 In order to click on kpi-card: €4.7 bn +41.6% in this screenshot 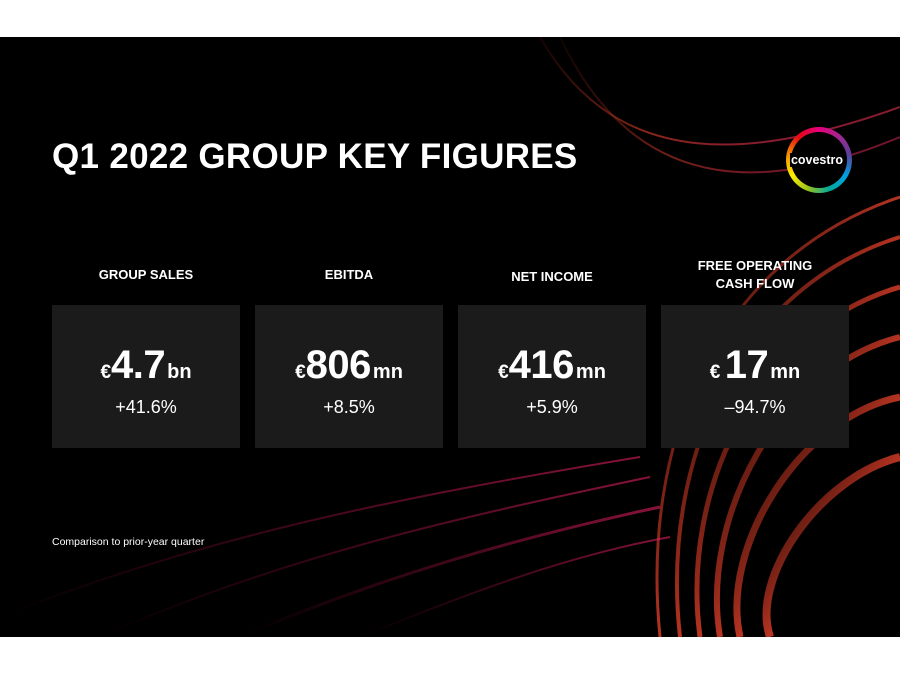, I will do `click(146, 376)`.